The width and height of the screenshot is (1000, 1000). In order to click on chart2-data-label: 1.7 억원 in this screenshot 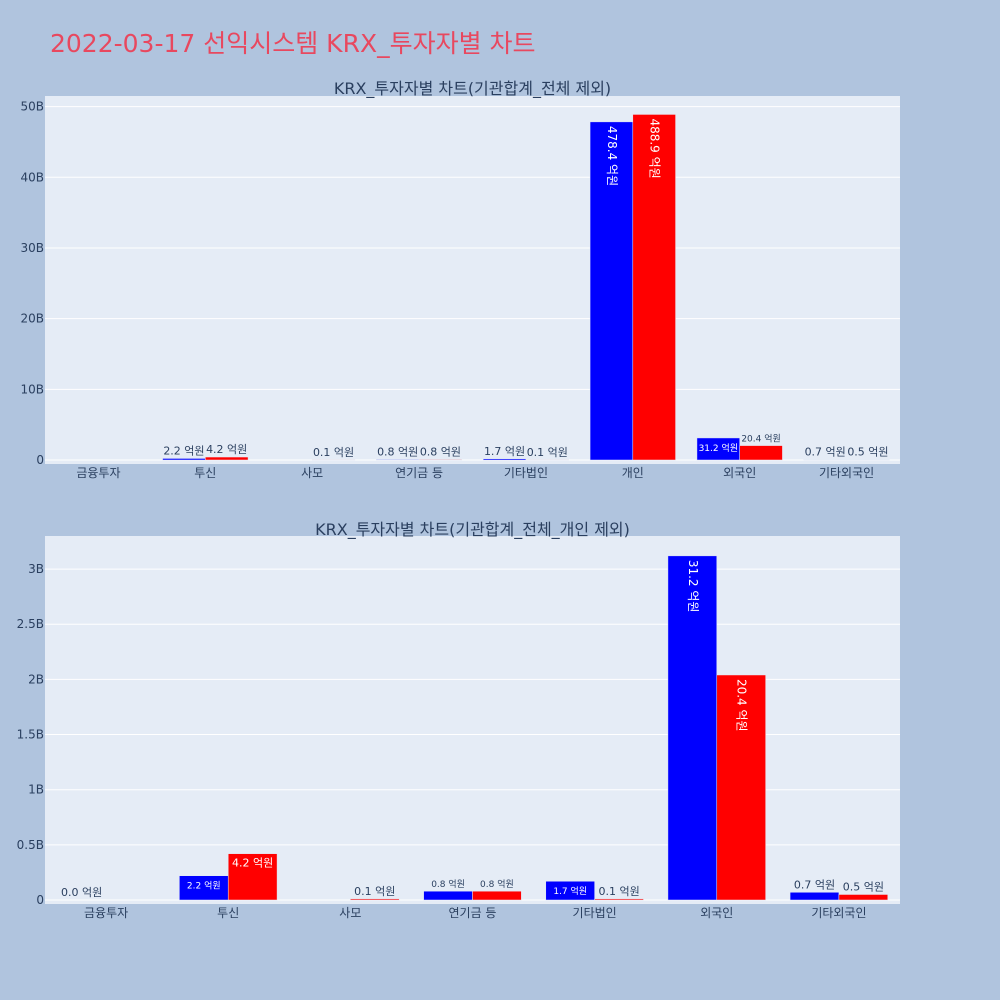, I will do `click(570, 891)`.